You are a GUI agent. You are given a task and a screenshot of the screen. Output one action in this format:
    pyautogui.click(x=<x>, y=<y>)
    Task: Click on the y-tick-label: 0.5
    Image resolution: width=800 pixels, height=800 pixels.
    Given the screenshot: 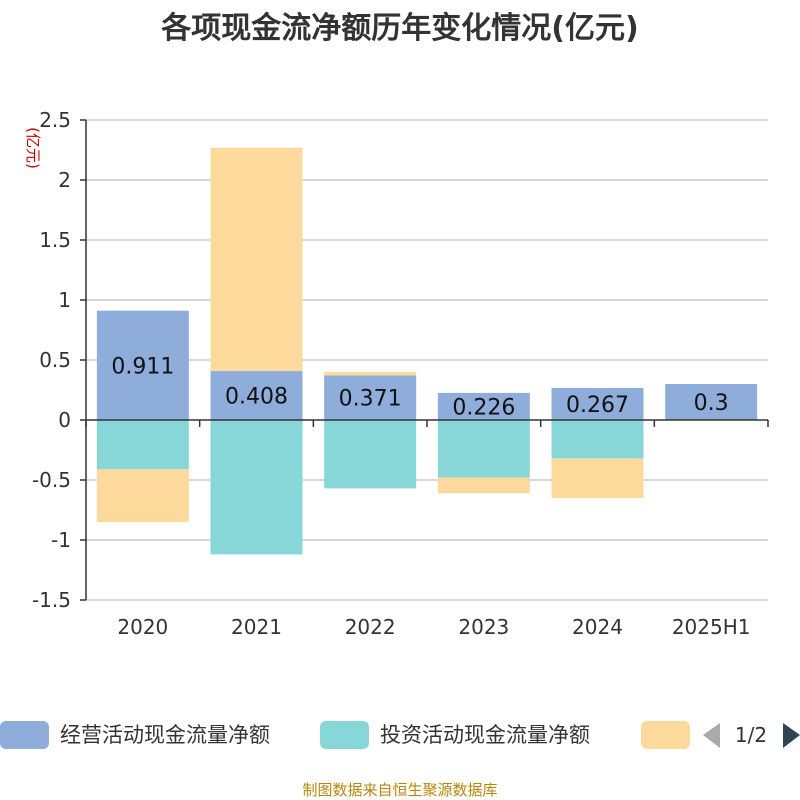 What is the action you would take?
    pyautogui.click(x=55, y=360)
    